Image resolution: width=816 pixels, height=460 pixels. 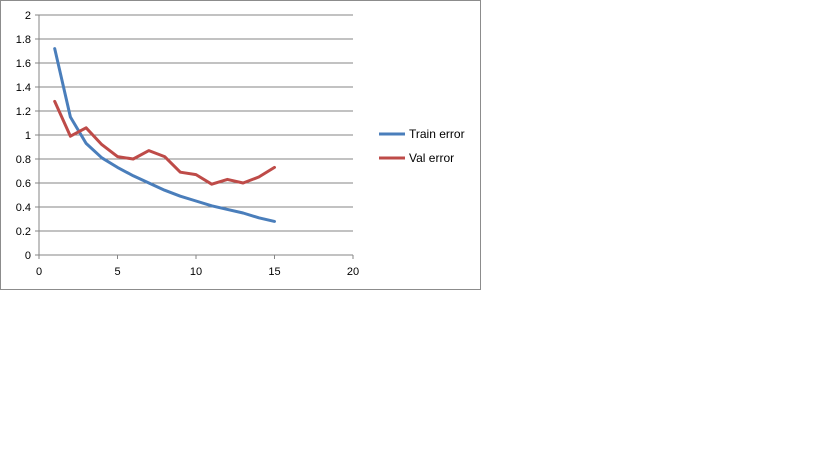 I want to click on legend-label: Val error, so click(x=431, y=158).